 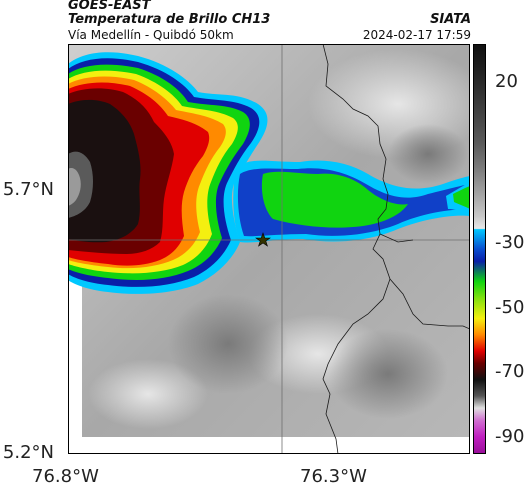 I want to click on bottom-white-band, so click(x=269, y=445).